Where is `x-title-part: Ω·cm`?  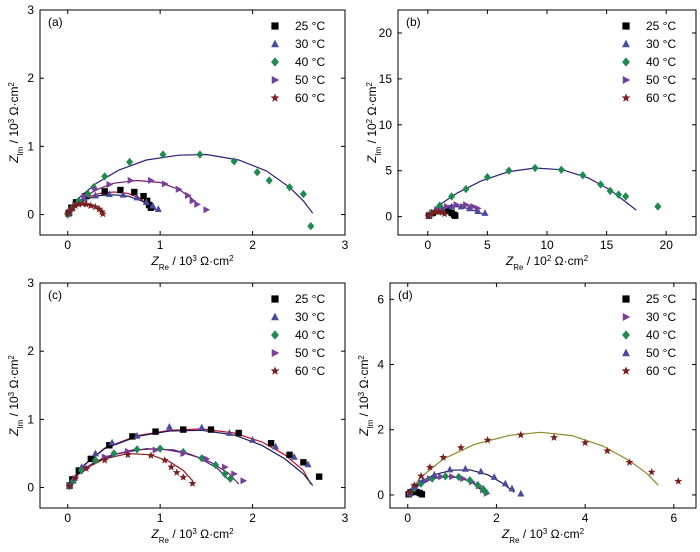
x-title-part: Ω·cm is located at coordinates (563, 534).